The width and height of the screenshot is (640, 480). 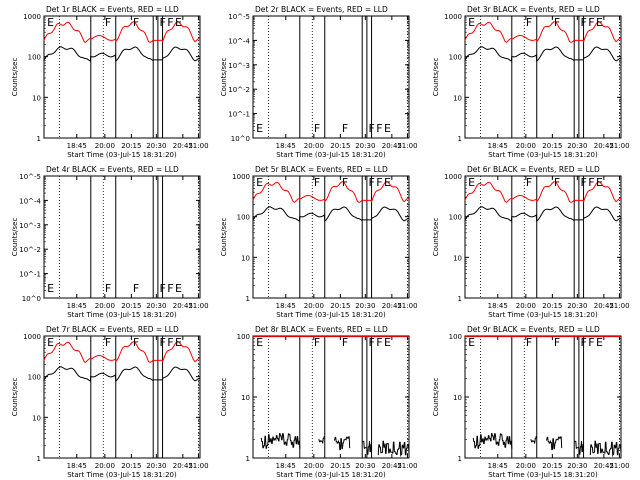 I want to click on y-tick-label: 10^0, so click(x=31, y=299).